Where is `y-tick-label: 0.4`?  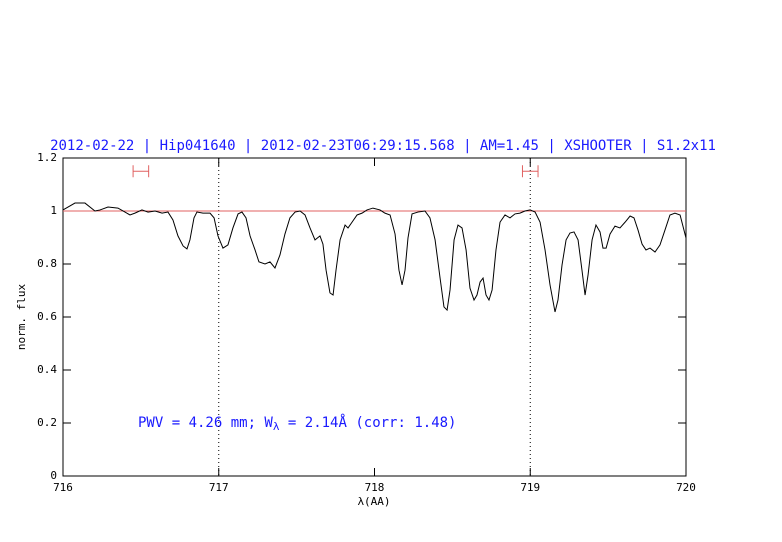
y-tick-label: 0.4 is located at coordinates (47, 369).